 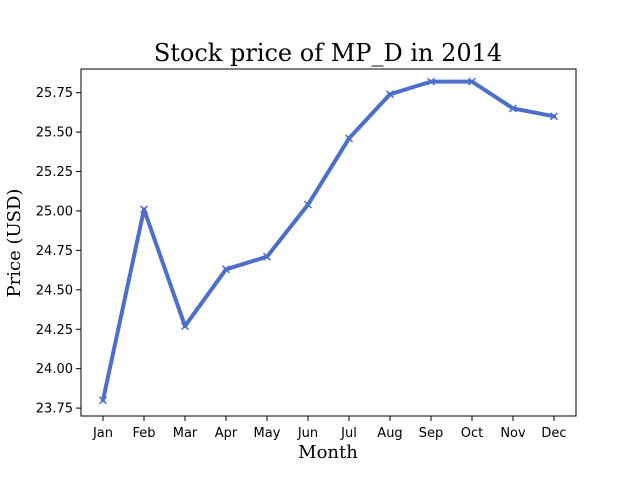 What do you see at coordinates (143, 433) in the screenshot?
I see `x-tick-label: Feb` at bounding box center [143, 433].